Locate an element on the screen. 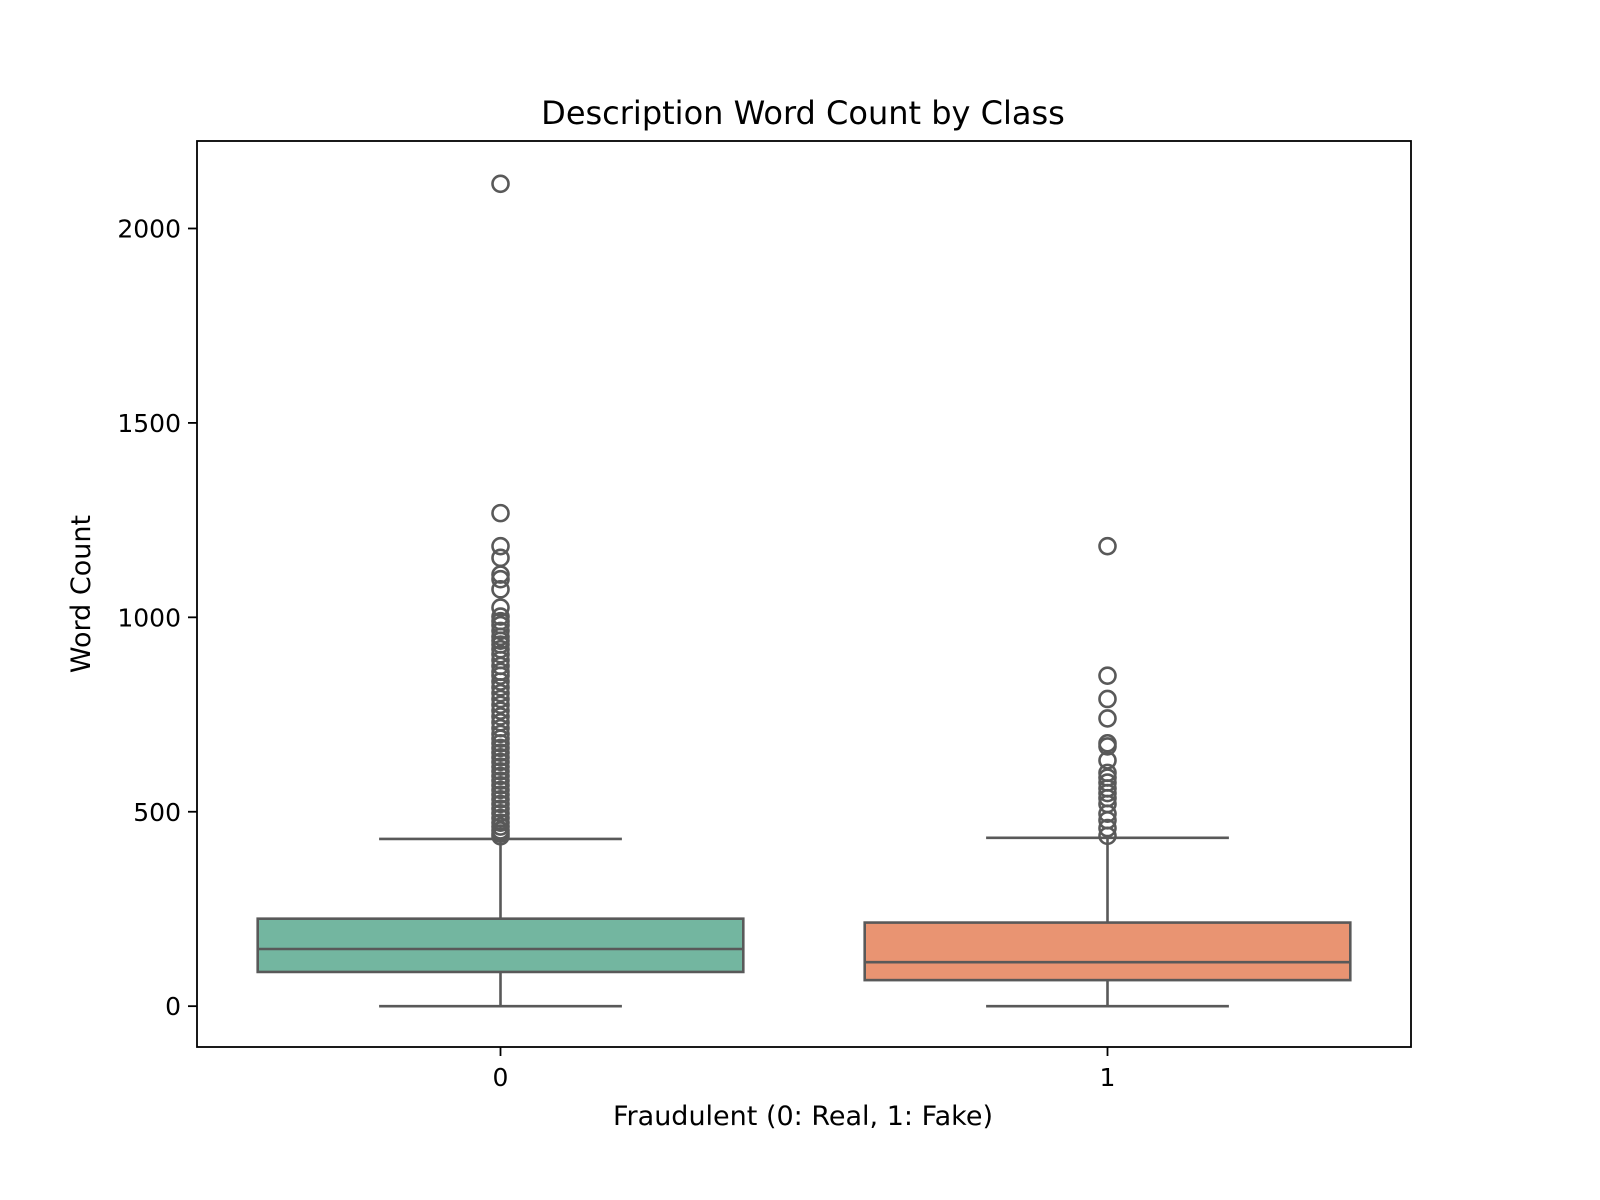  y-tick-label: 500 is located at coordinates (157, 812).